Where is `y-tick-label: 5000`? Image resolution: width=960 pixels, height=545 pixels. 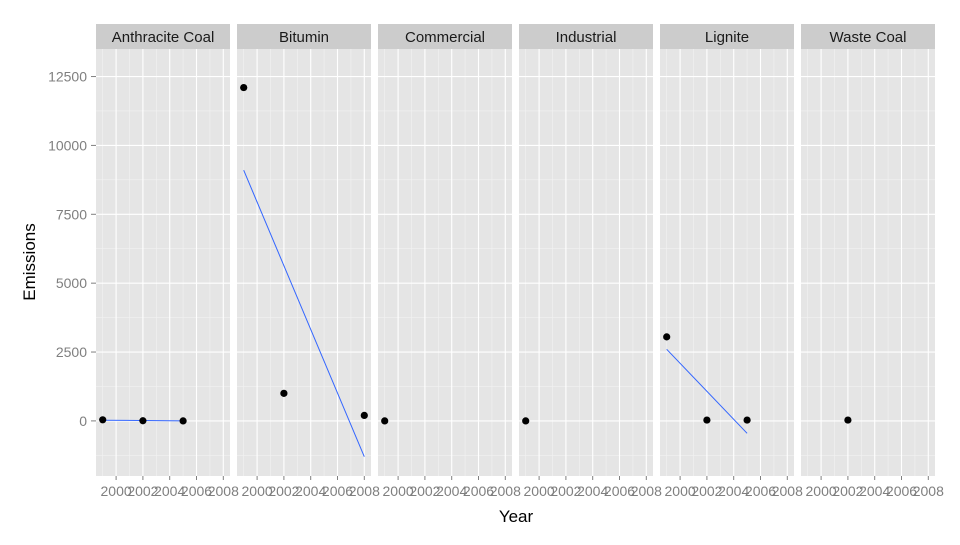 y-tick-label: 5000 is located at coordinates (71, 283).